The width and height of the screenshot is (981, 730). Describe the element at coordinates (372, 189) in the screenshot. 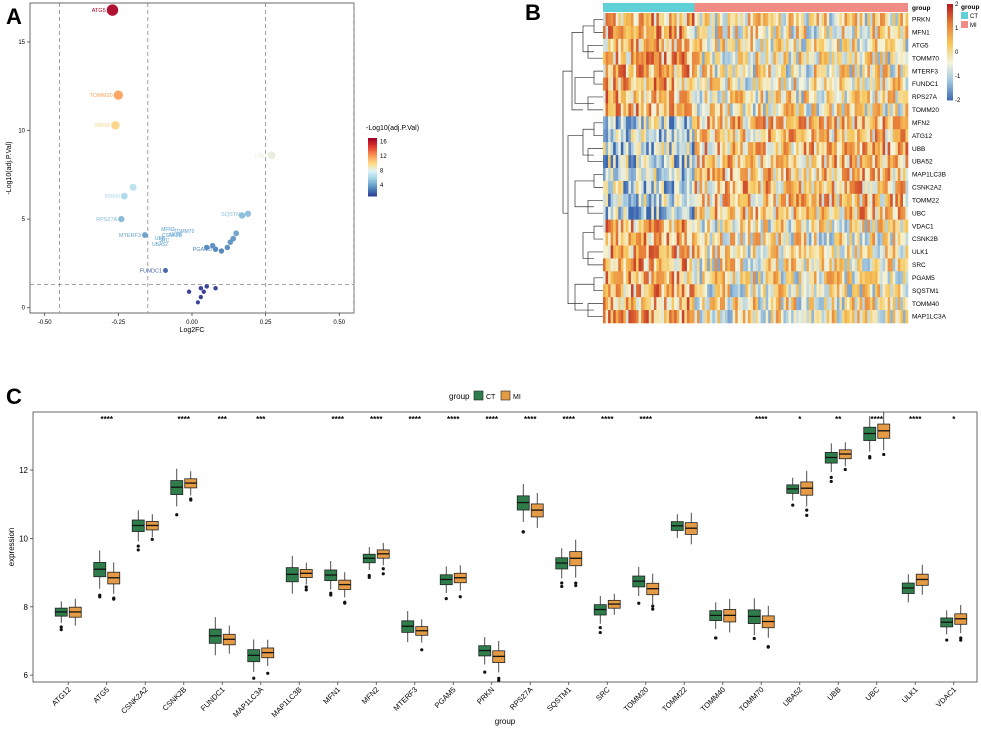

I see `volcano-colorbar-step` at that location.